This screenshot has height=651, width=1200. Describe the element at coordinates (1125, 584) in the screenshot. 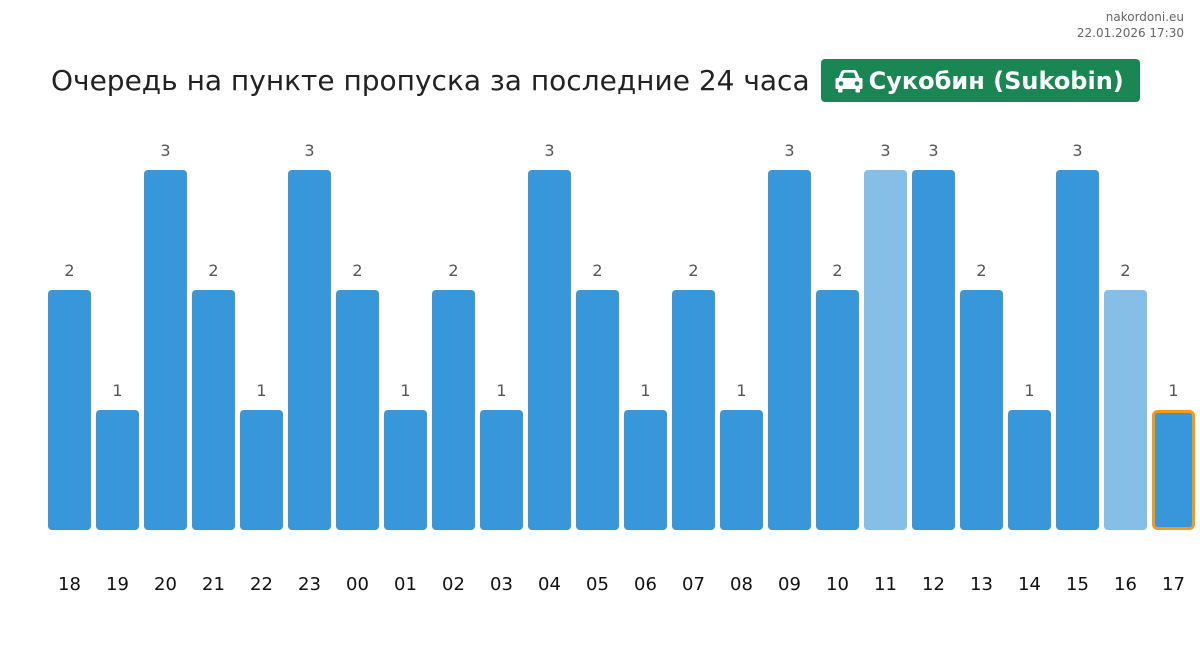

I see `x-tick-16: 16` at that location.